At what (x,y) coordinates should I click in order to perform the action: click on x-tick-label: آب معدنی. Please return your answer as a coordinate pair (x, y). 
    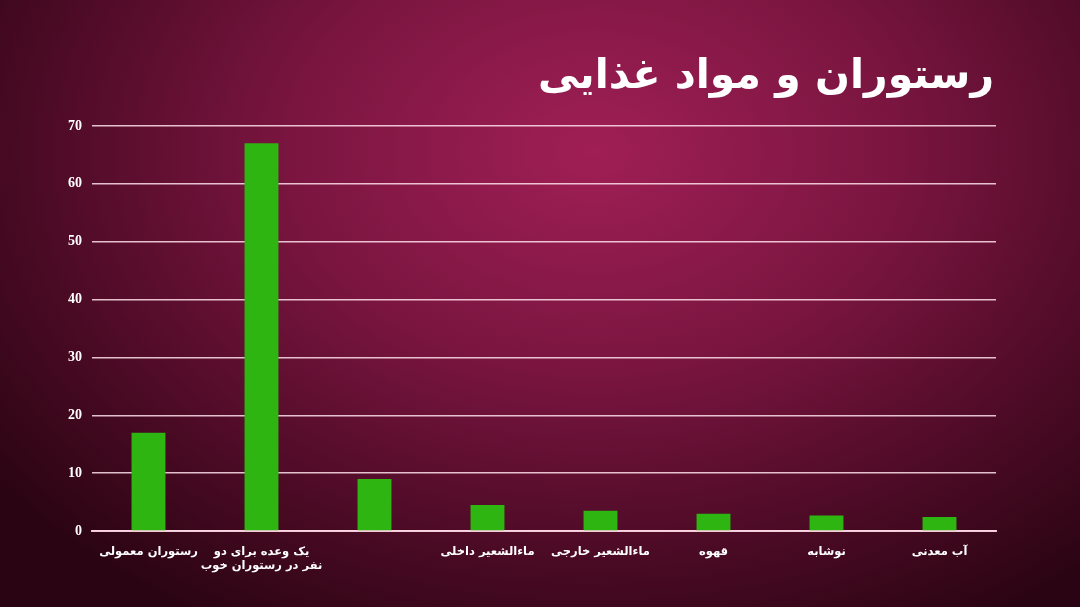
    Looking at the image, I should click on (940, 550).